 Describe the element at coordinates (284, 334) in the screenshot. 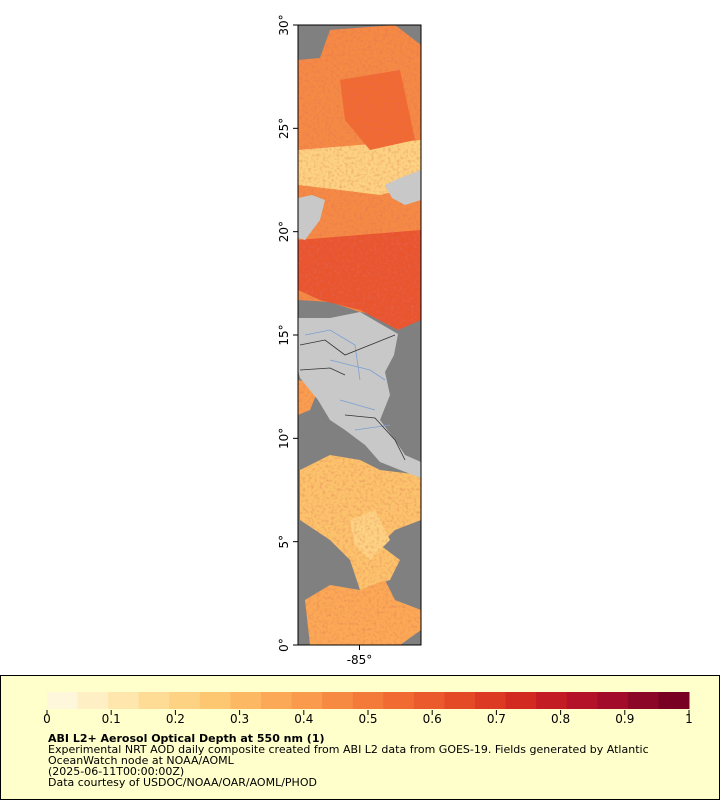

I see `y-tick-label: 15°` at that location.